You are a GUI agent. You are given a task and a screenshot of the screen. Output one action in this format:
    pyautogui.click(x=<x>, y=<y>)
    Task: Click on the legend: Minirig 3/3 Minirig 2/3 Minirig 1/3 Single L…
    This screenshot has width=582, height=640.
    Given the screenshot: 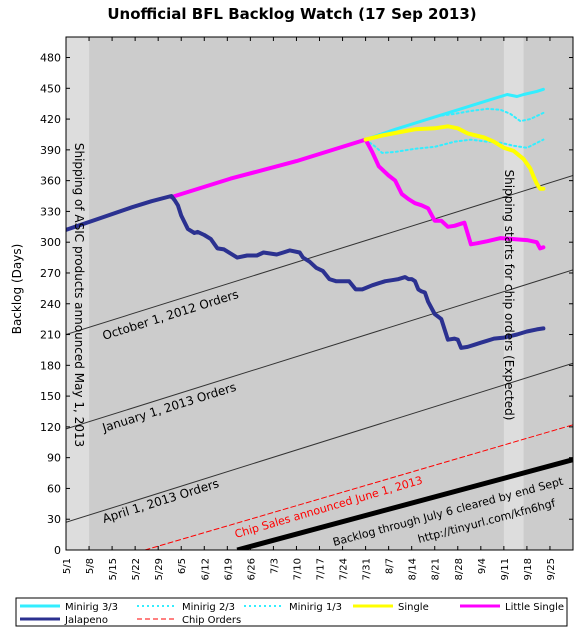 What is the action you would take?
    pyautogui.click(x=291, y=612)
    